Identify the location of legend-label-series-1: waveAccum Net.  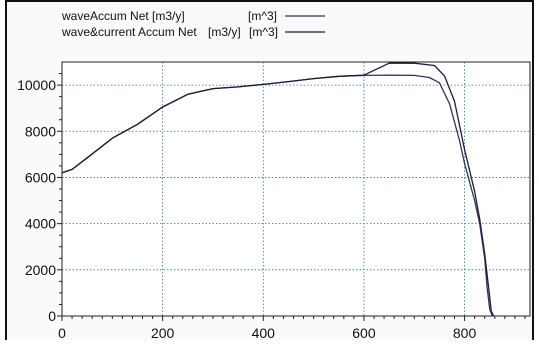
(105, 16).